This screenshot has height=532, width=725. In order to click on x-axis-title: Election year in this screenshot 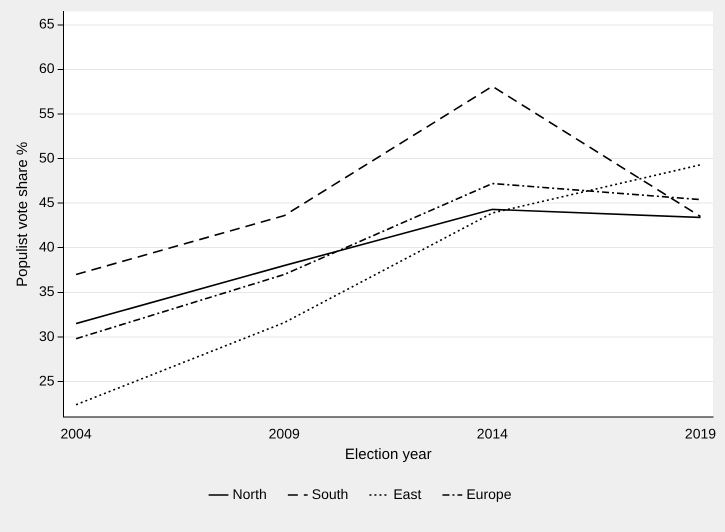, I will do `click(388, 455)`.